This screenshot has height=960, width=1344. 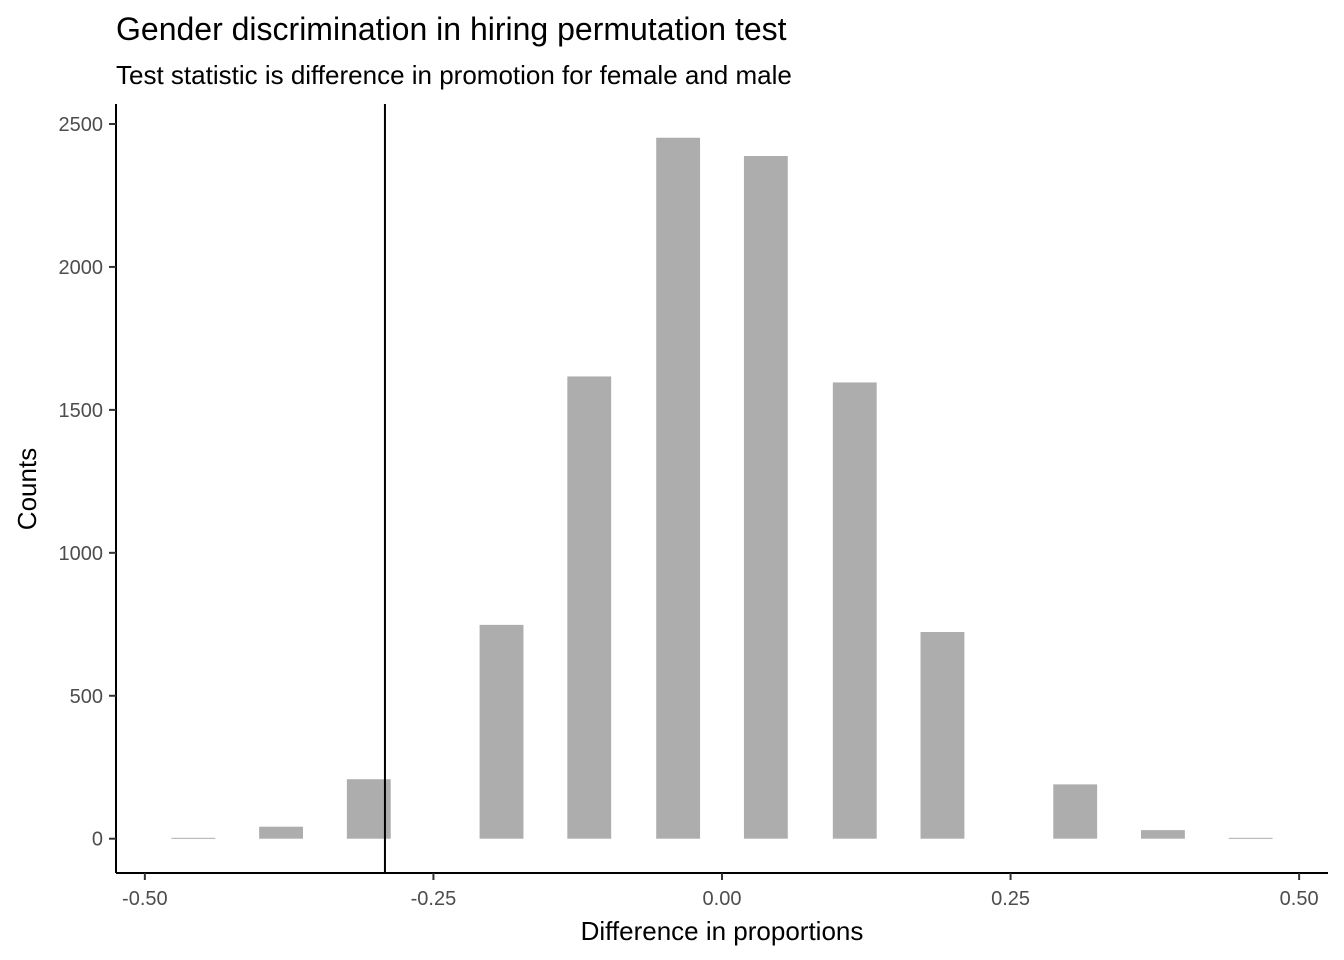 What do you see at coordinates (81, 411) in the screenshot?
I see `y-tick-label: 1500` at bounding box center [81, 411].